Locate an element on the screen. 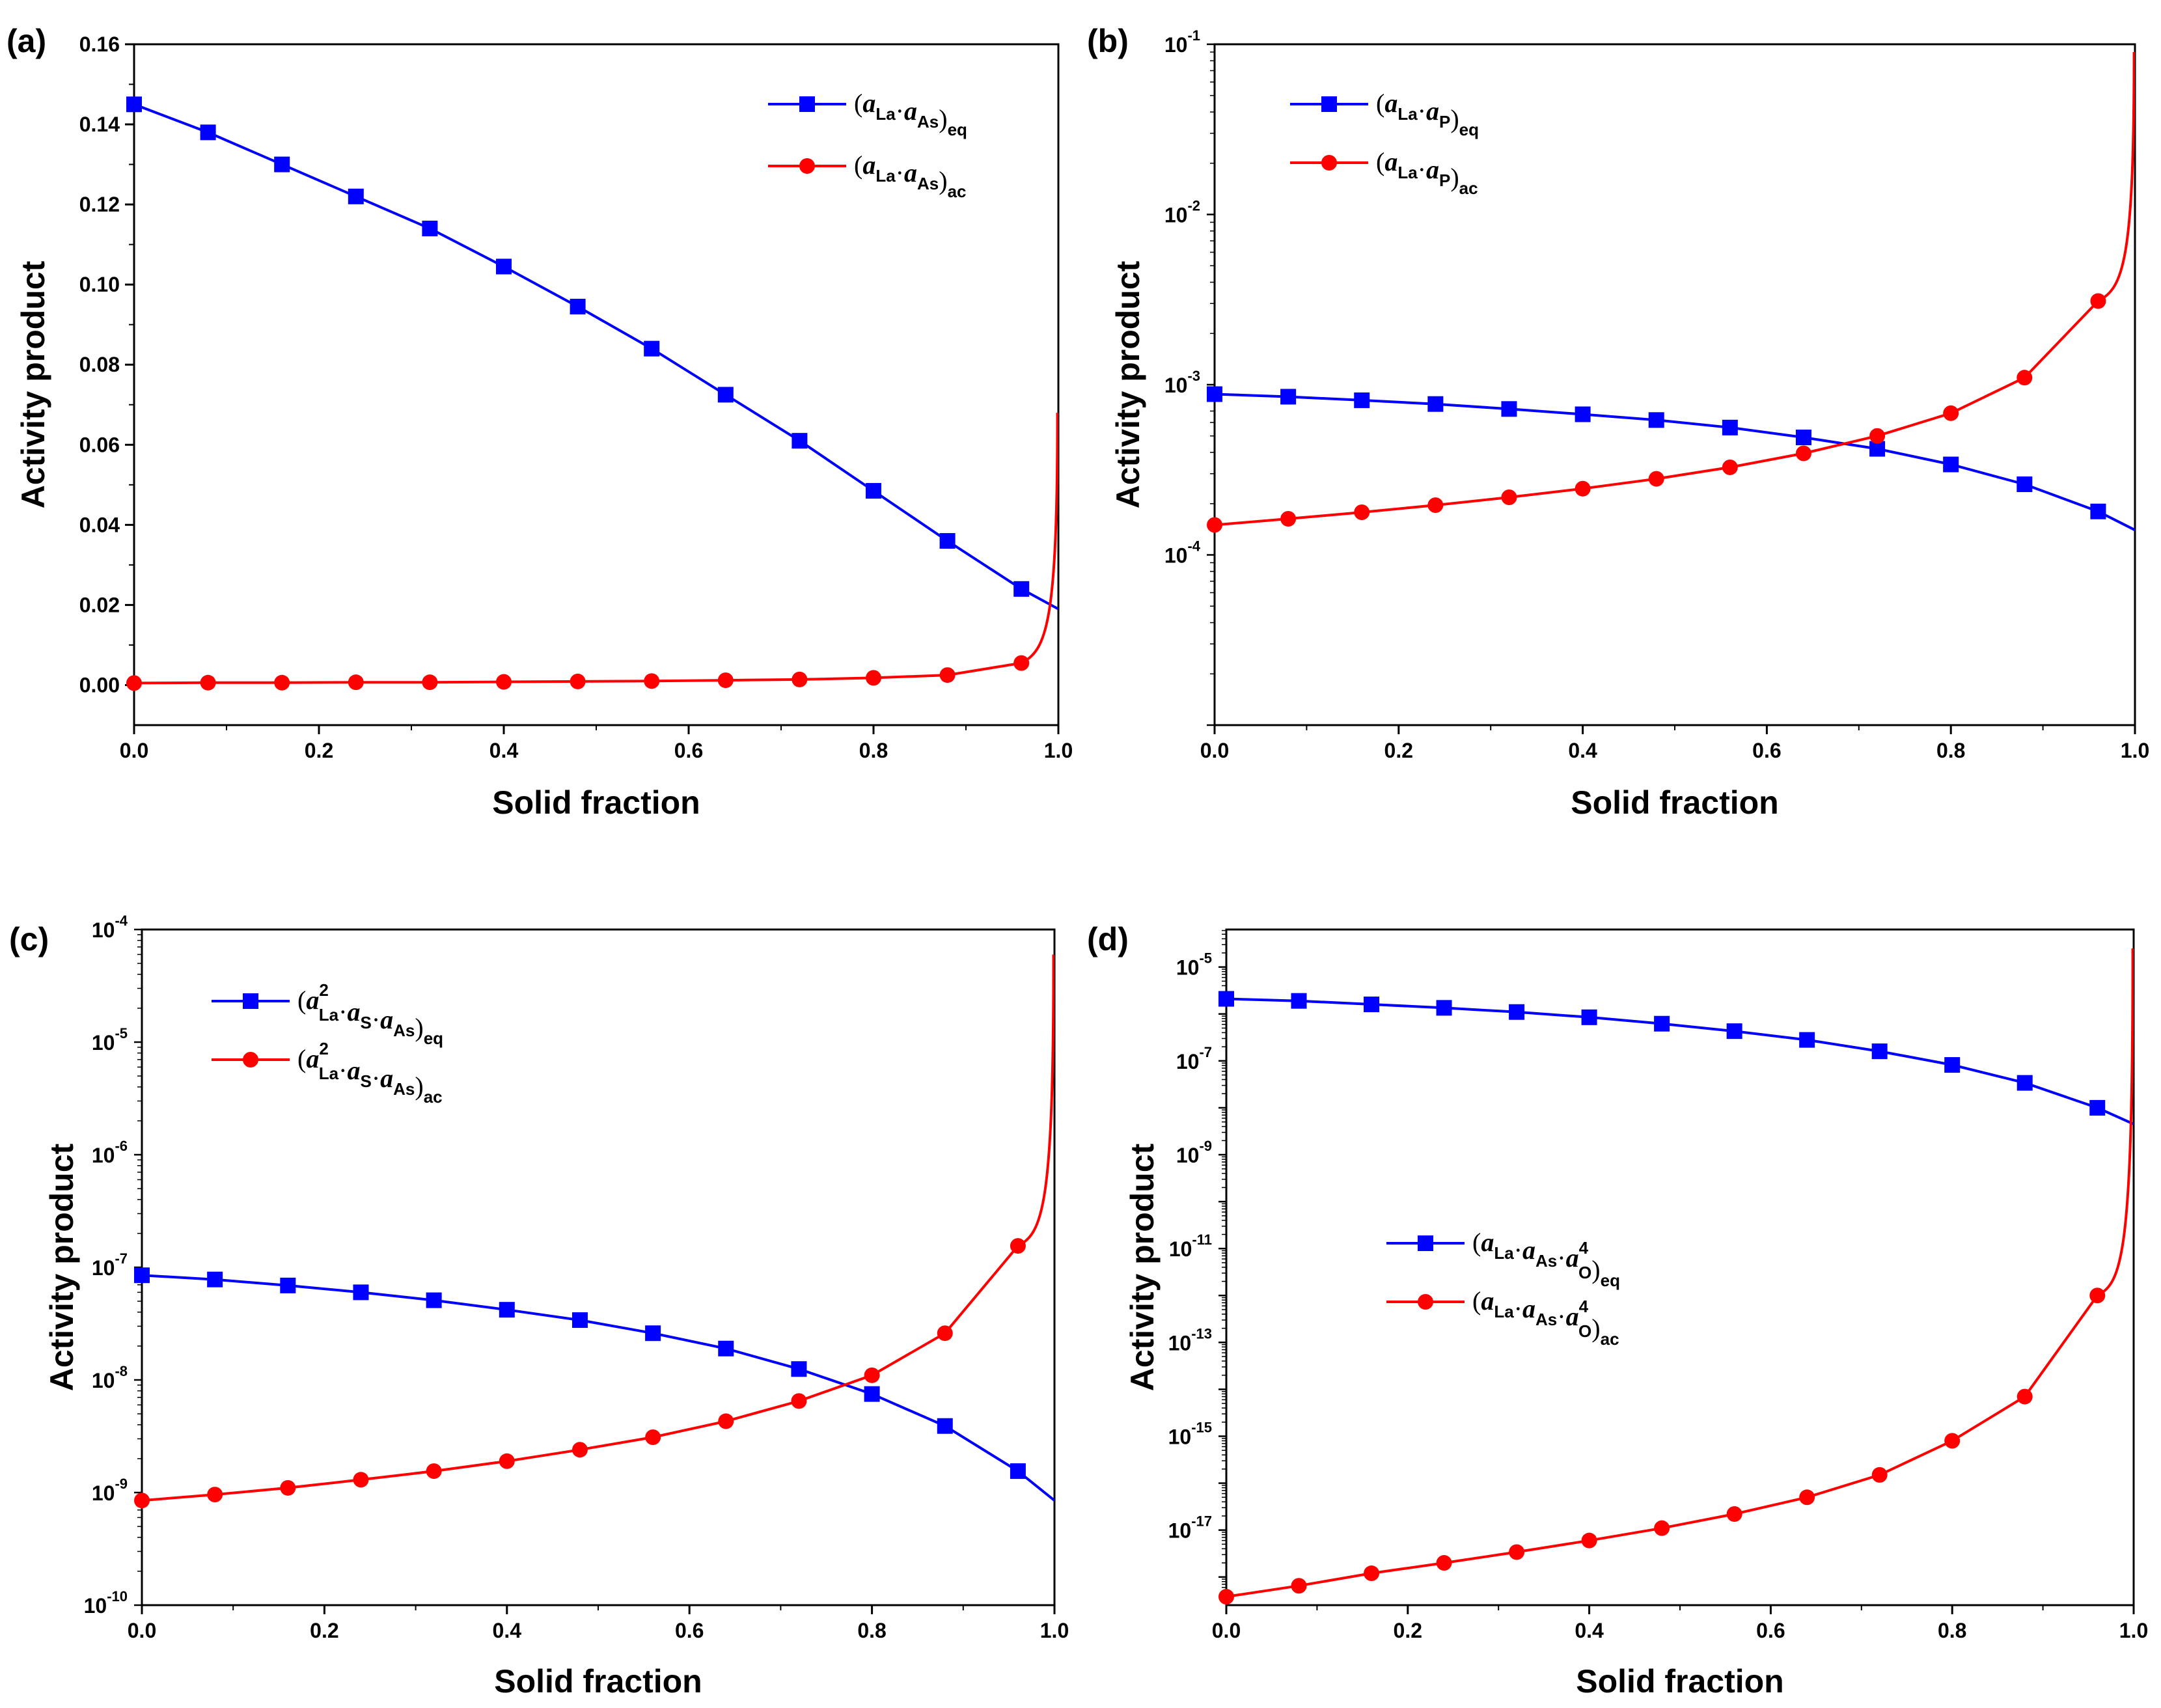  x-tick-label: 0.8 is located at coordinates (1952, 1630).